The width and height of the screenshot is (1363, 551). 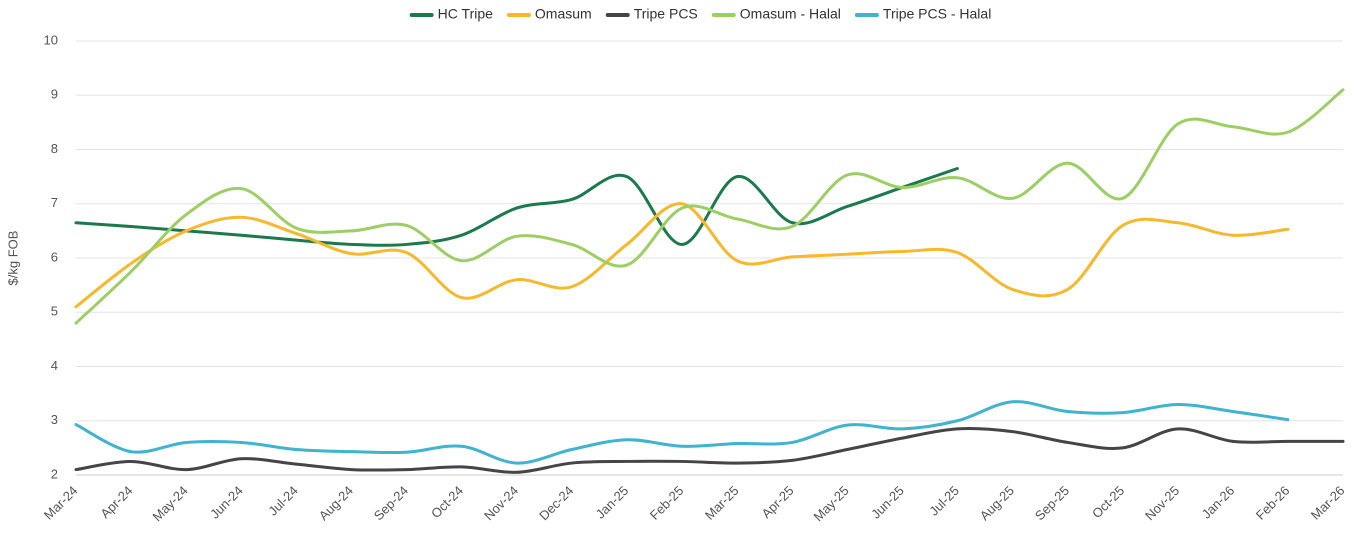 I want to click on x-tick-label: Mar-25, so click(x=722, y=503).